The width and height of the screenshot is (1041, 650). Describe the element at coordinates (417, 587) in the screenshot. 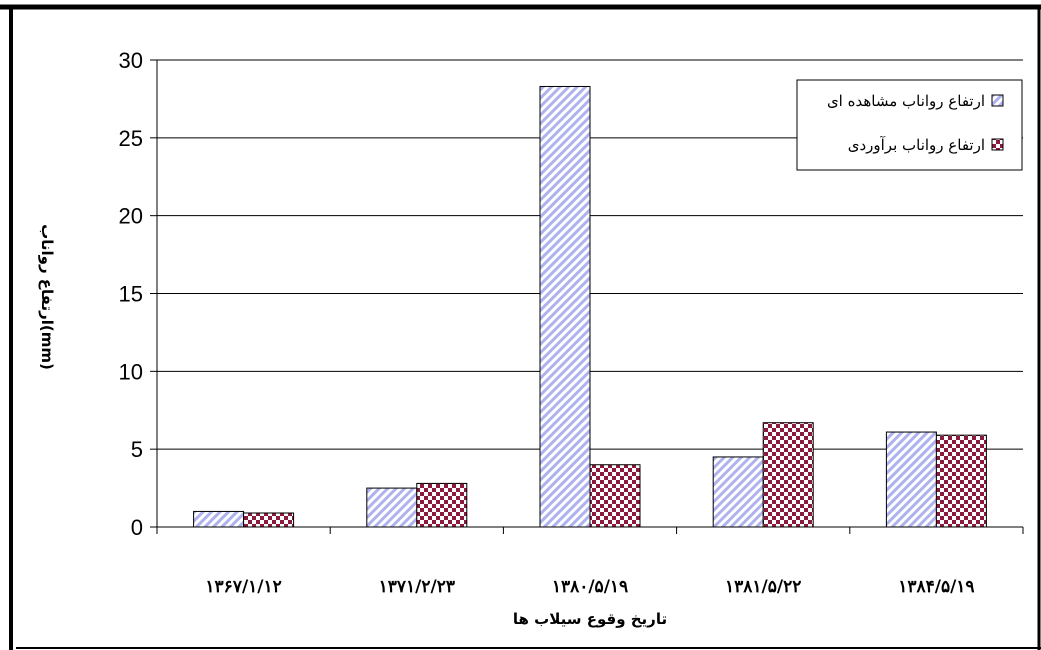

I see `x-tick-label: ۱۳۷۱/۲/۲۳` at that location.